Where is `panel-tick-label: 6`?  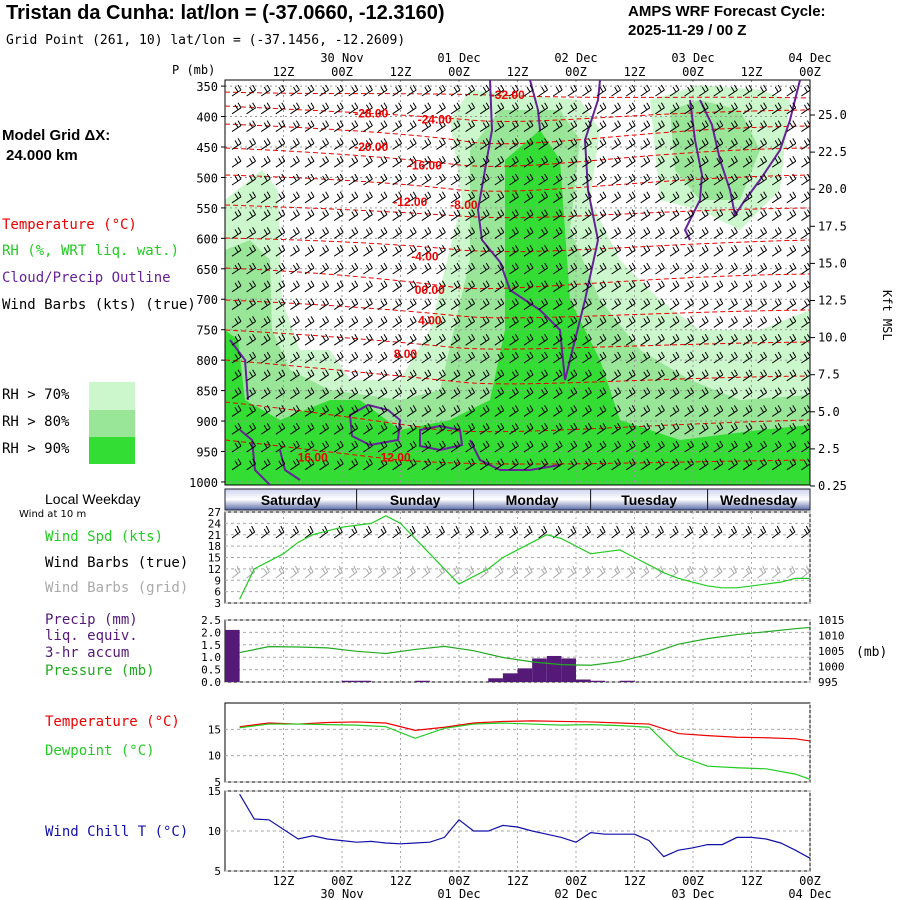 panel-tick-label: 6 is located at coordinates (217, 592).